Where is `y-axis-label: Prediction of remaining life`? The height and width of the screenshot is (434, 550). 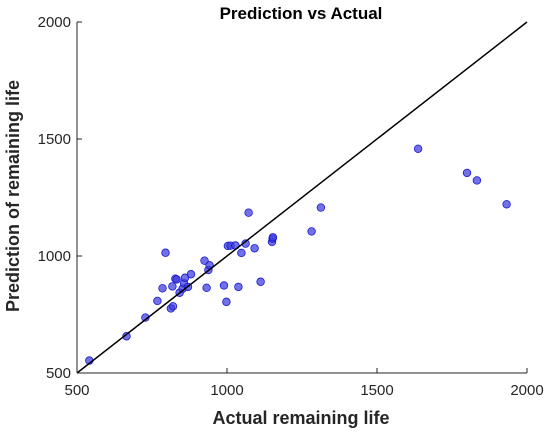
y-axis-label: Prediction of remaining life is located at coordinates (13, 196).